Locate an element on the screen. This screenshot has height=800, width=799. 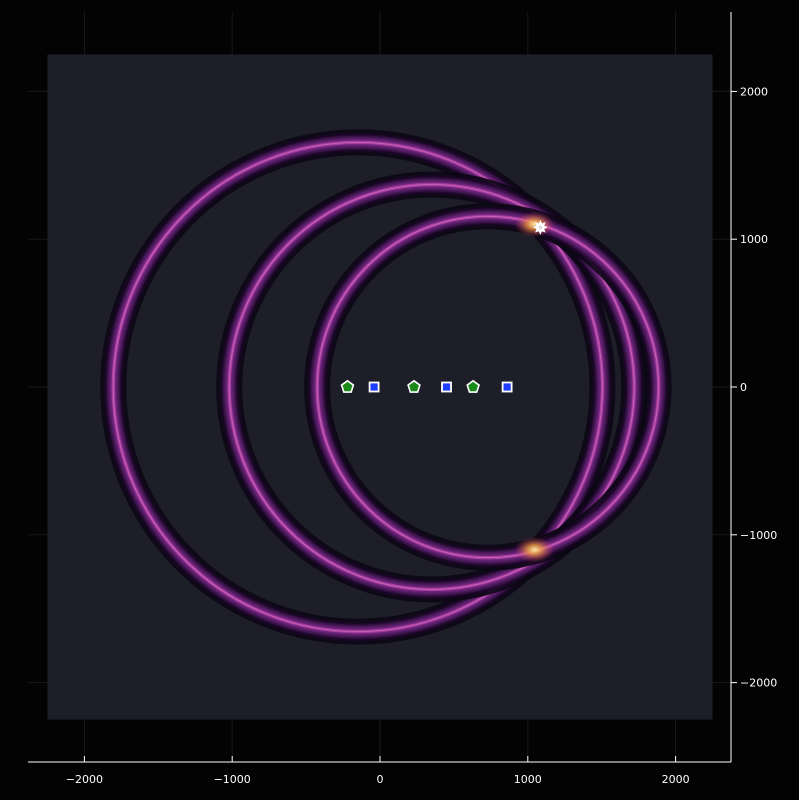
y-tick-label: 0 is located at coordinates (743, 387).